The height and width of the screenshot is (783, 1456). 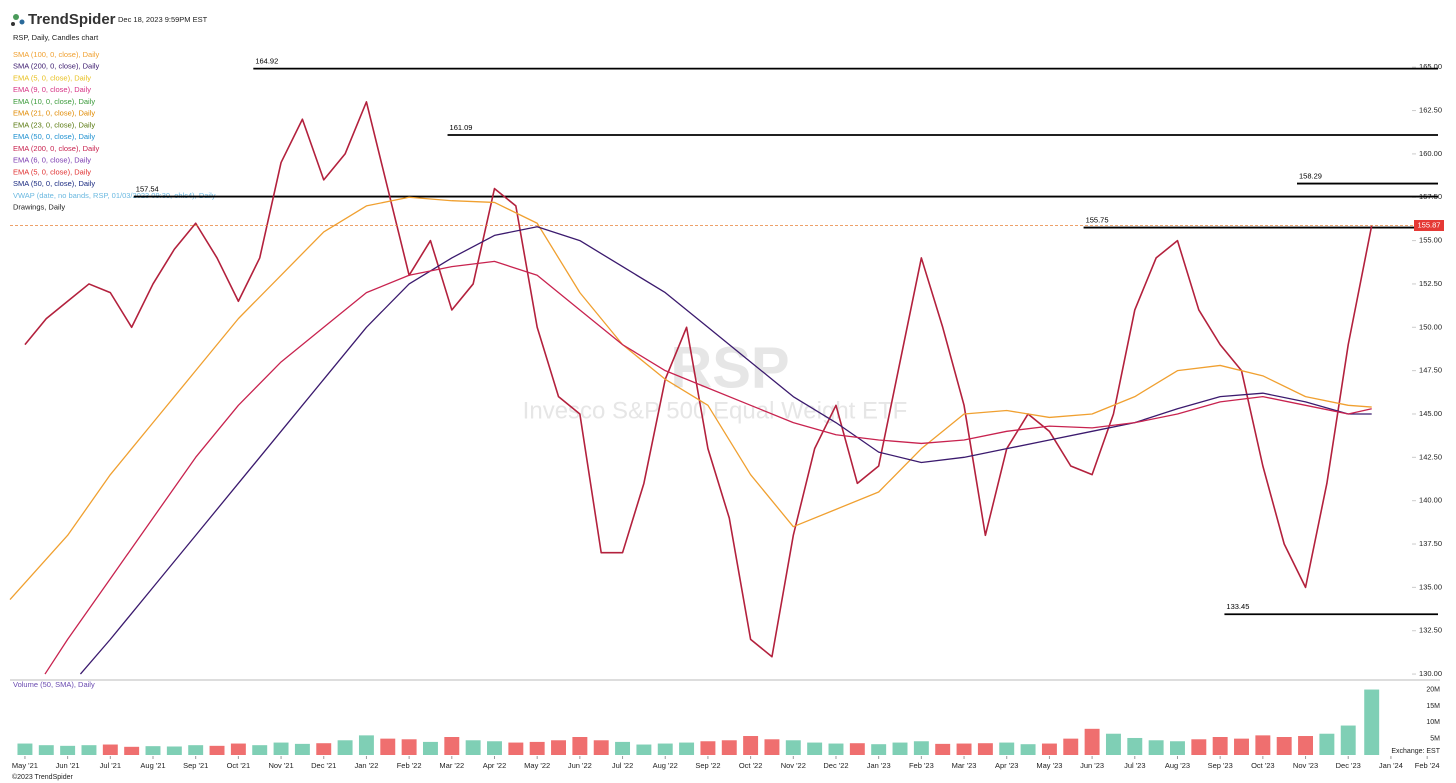 What do you see at coordinates (1177, 765) in the screenshot?
I see `x-tick-label: Aug '23` at bounding box center [1177, 765].